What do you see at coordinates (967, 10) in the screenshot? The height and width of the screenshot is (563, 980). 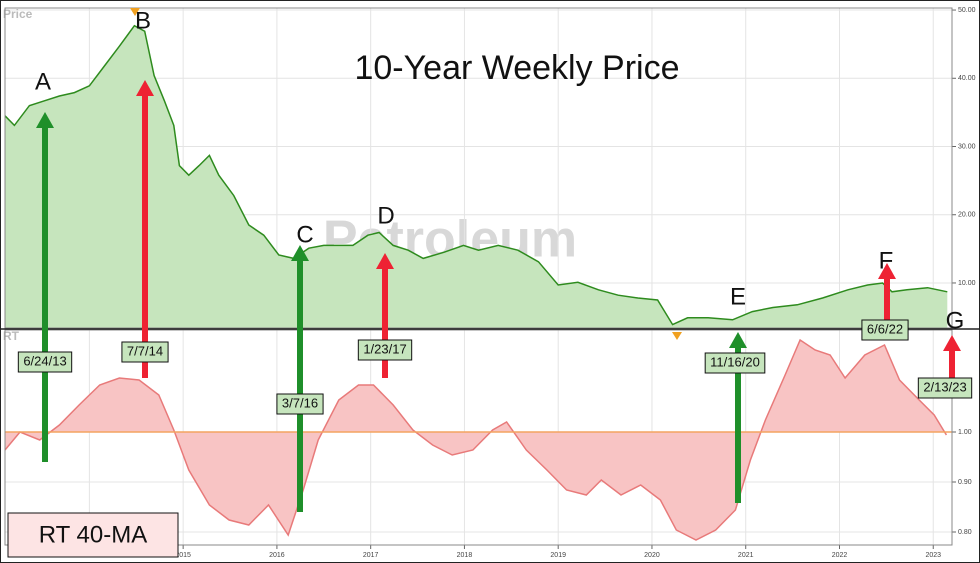 I see `y-tick-label: 50.00` at bounding box center [967, 10].